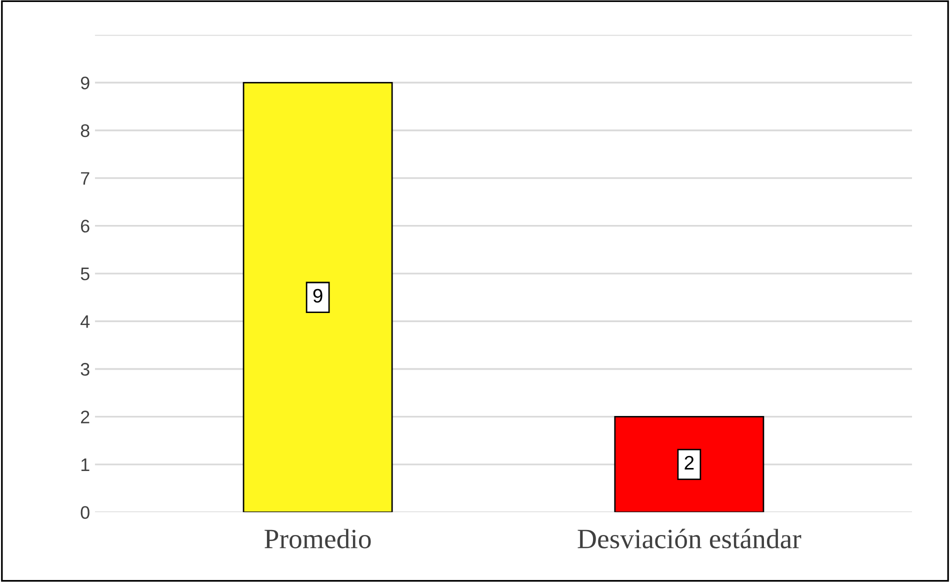  Describe the element at coordinates (85, 417) in the screenshot. I see `y-tick-label: 2` at that location.